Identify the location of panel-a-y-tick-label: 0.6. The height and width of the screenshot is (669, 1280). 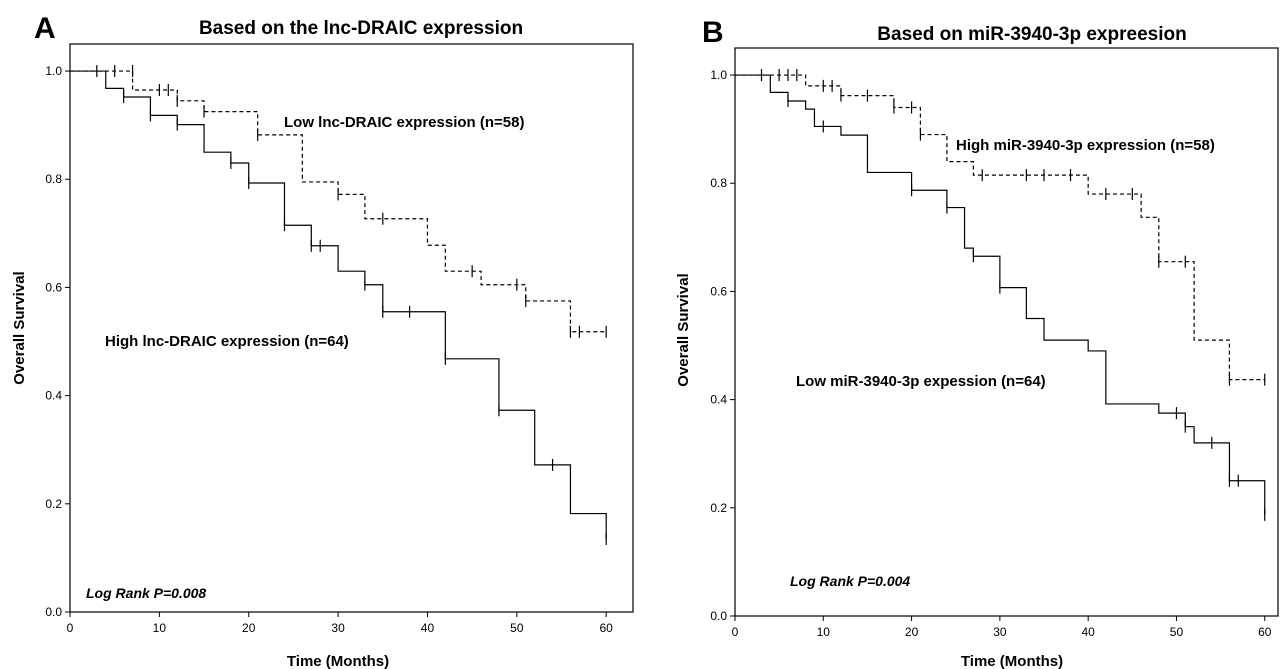
(53, 287).